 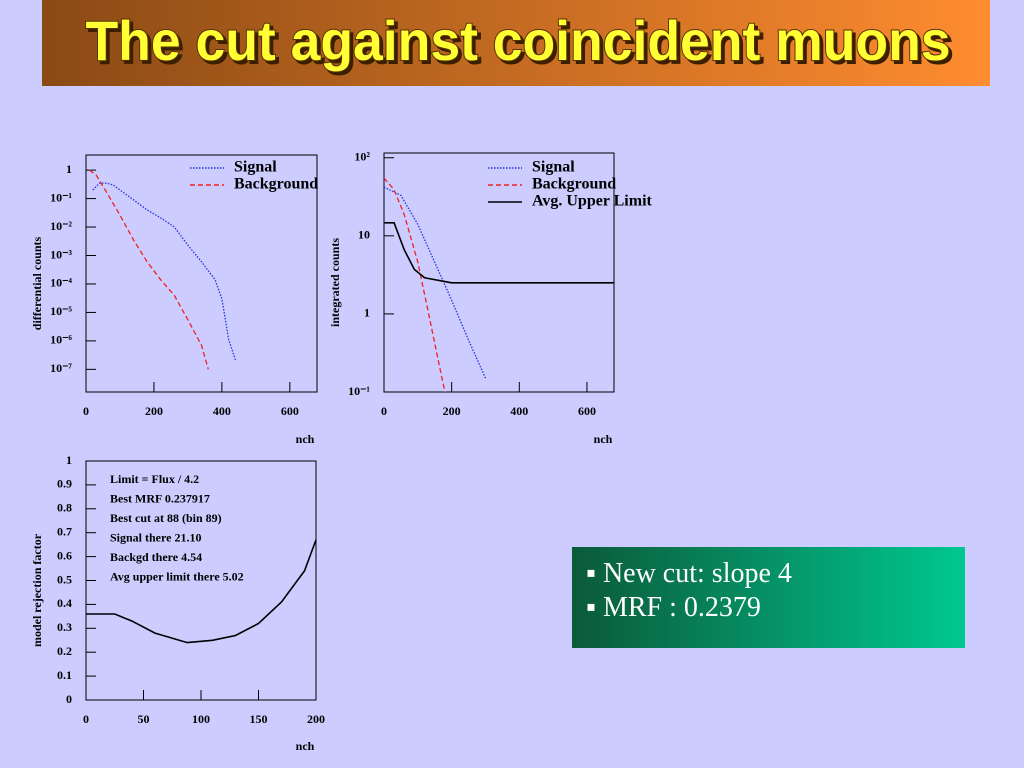 I want to click on y-tick-label: 0, so click(x=69, y=699).